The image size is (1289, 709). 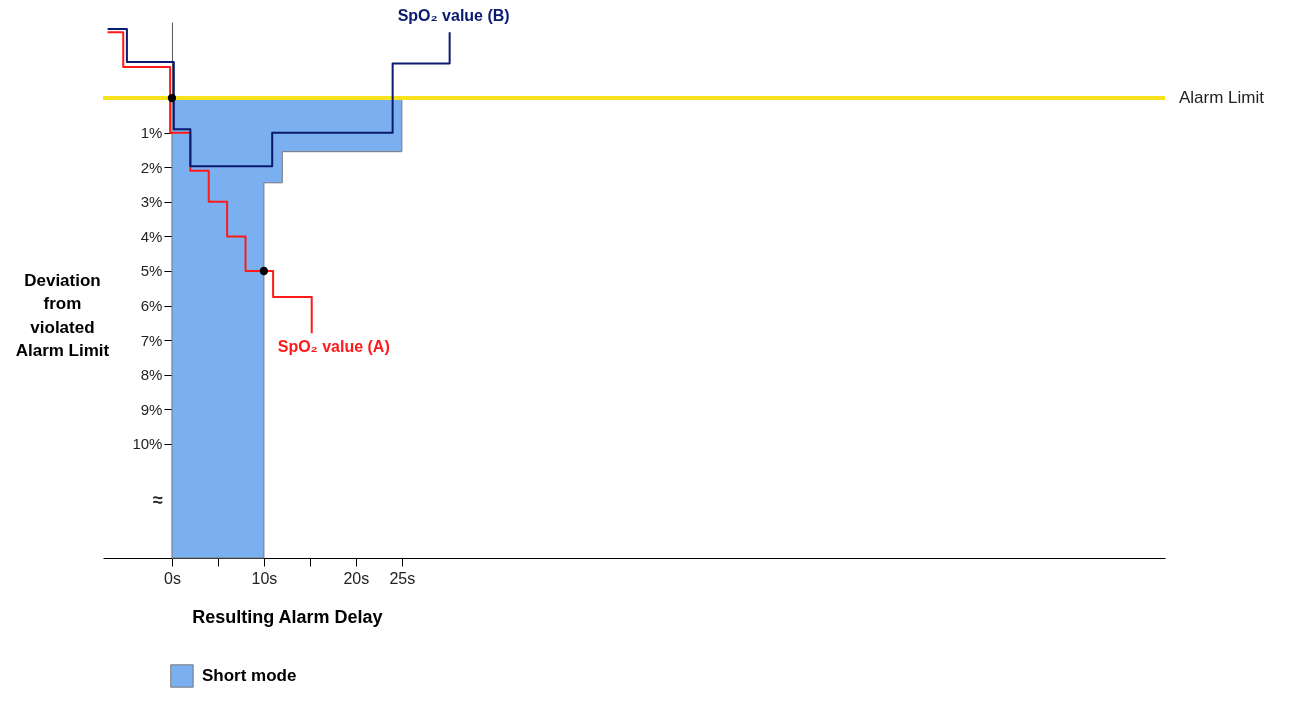 What do you see at coordinates (151, 202) in the screenshot?
I see `y-tick-label: 3%` at bounding box center [151, 202].